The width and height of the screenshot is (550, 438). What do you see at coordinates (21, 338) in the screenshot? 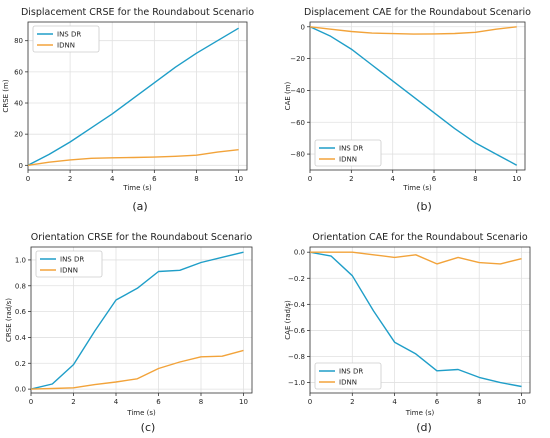
I see `y-tick-label: 0.4` at bounding box center [21, 338].